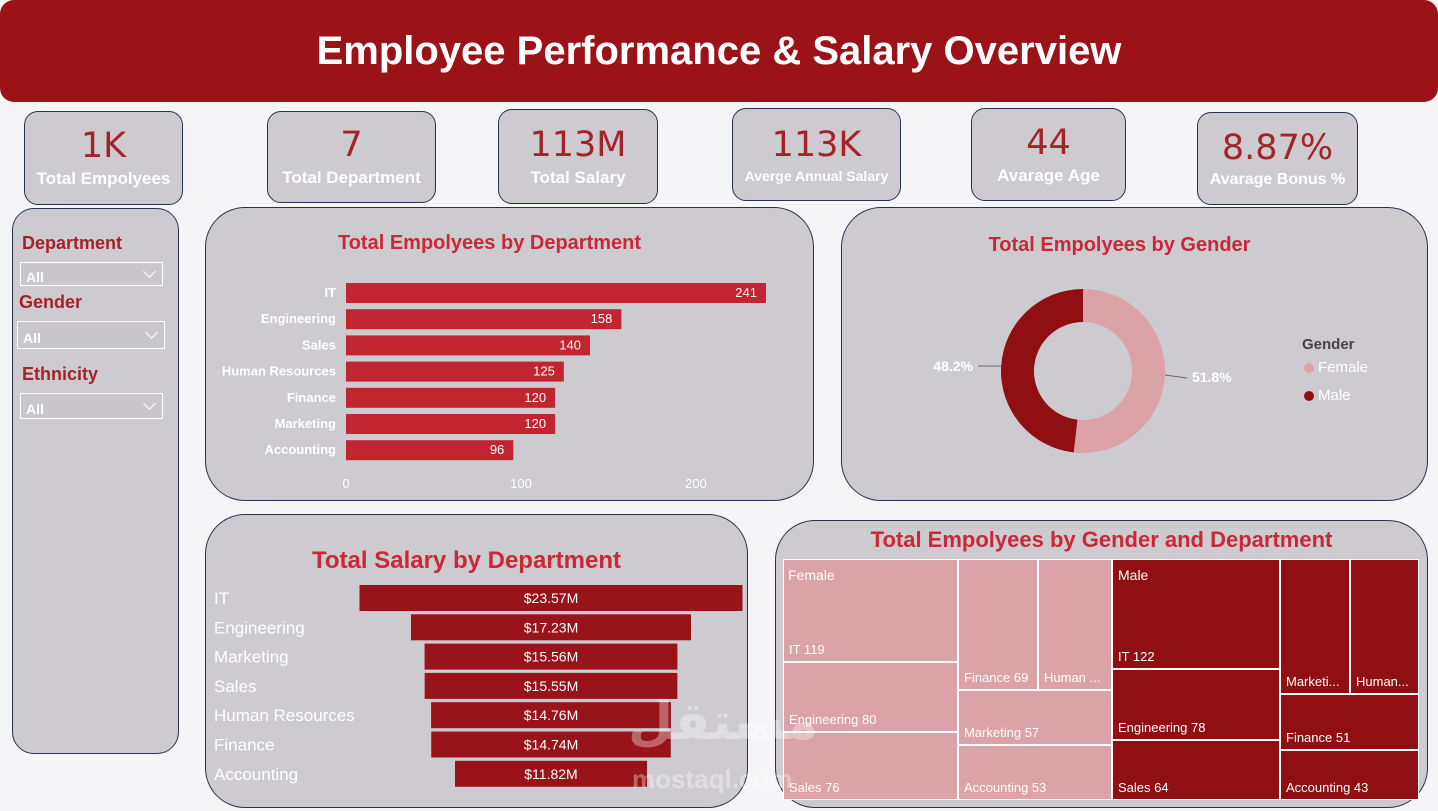 This screenshot has width=1438, height=811. What do you see at coordinates (95, 481) in the screenshot?
I see `filter-panel: Department All Gender All Ethnicity All` at bounding box center [95, 481].